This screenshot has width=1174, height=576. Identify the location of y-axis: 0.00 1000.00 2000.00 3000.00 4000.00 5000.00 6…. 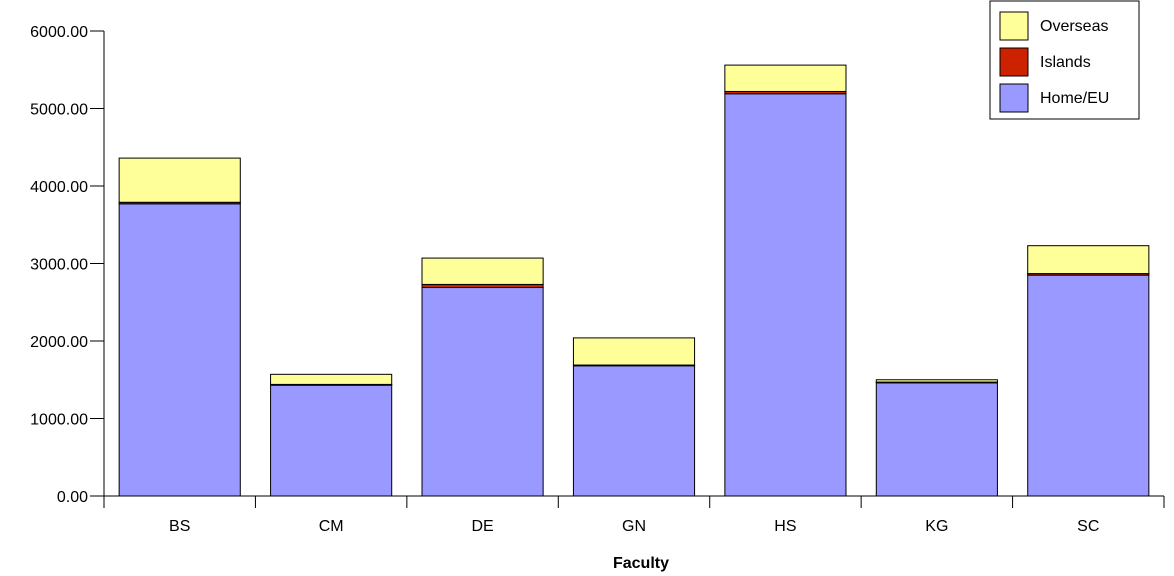
(67, 265).